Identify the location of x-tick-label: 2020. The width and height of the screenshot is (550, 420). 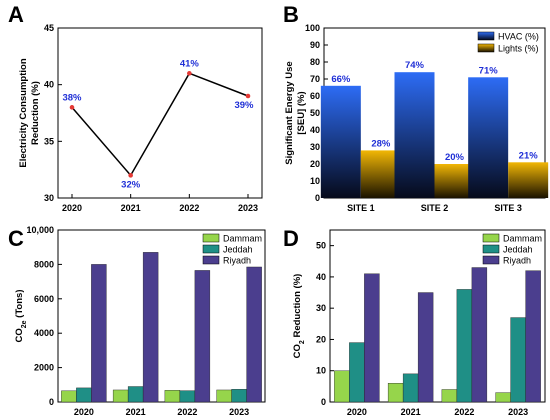
(357, 412).